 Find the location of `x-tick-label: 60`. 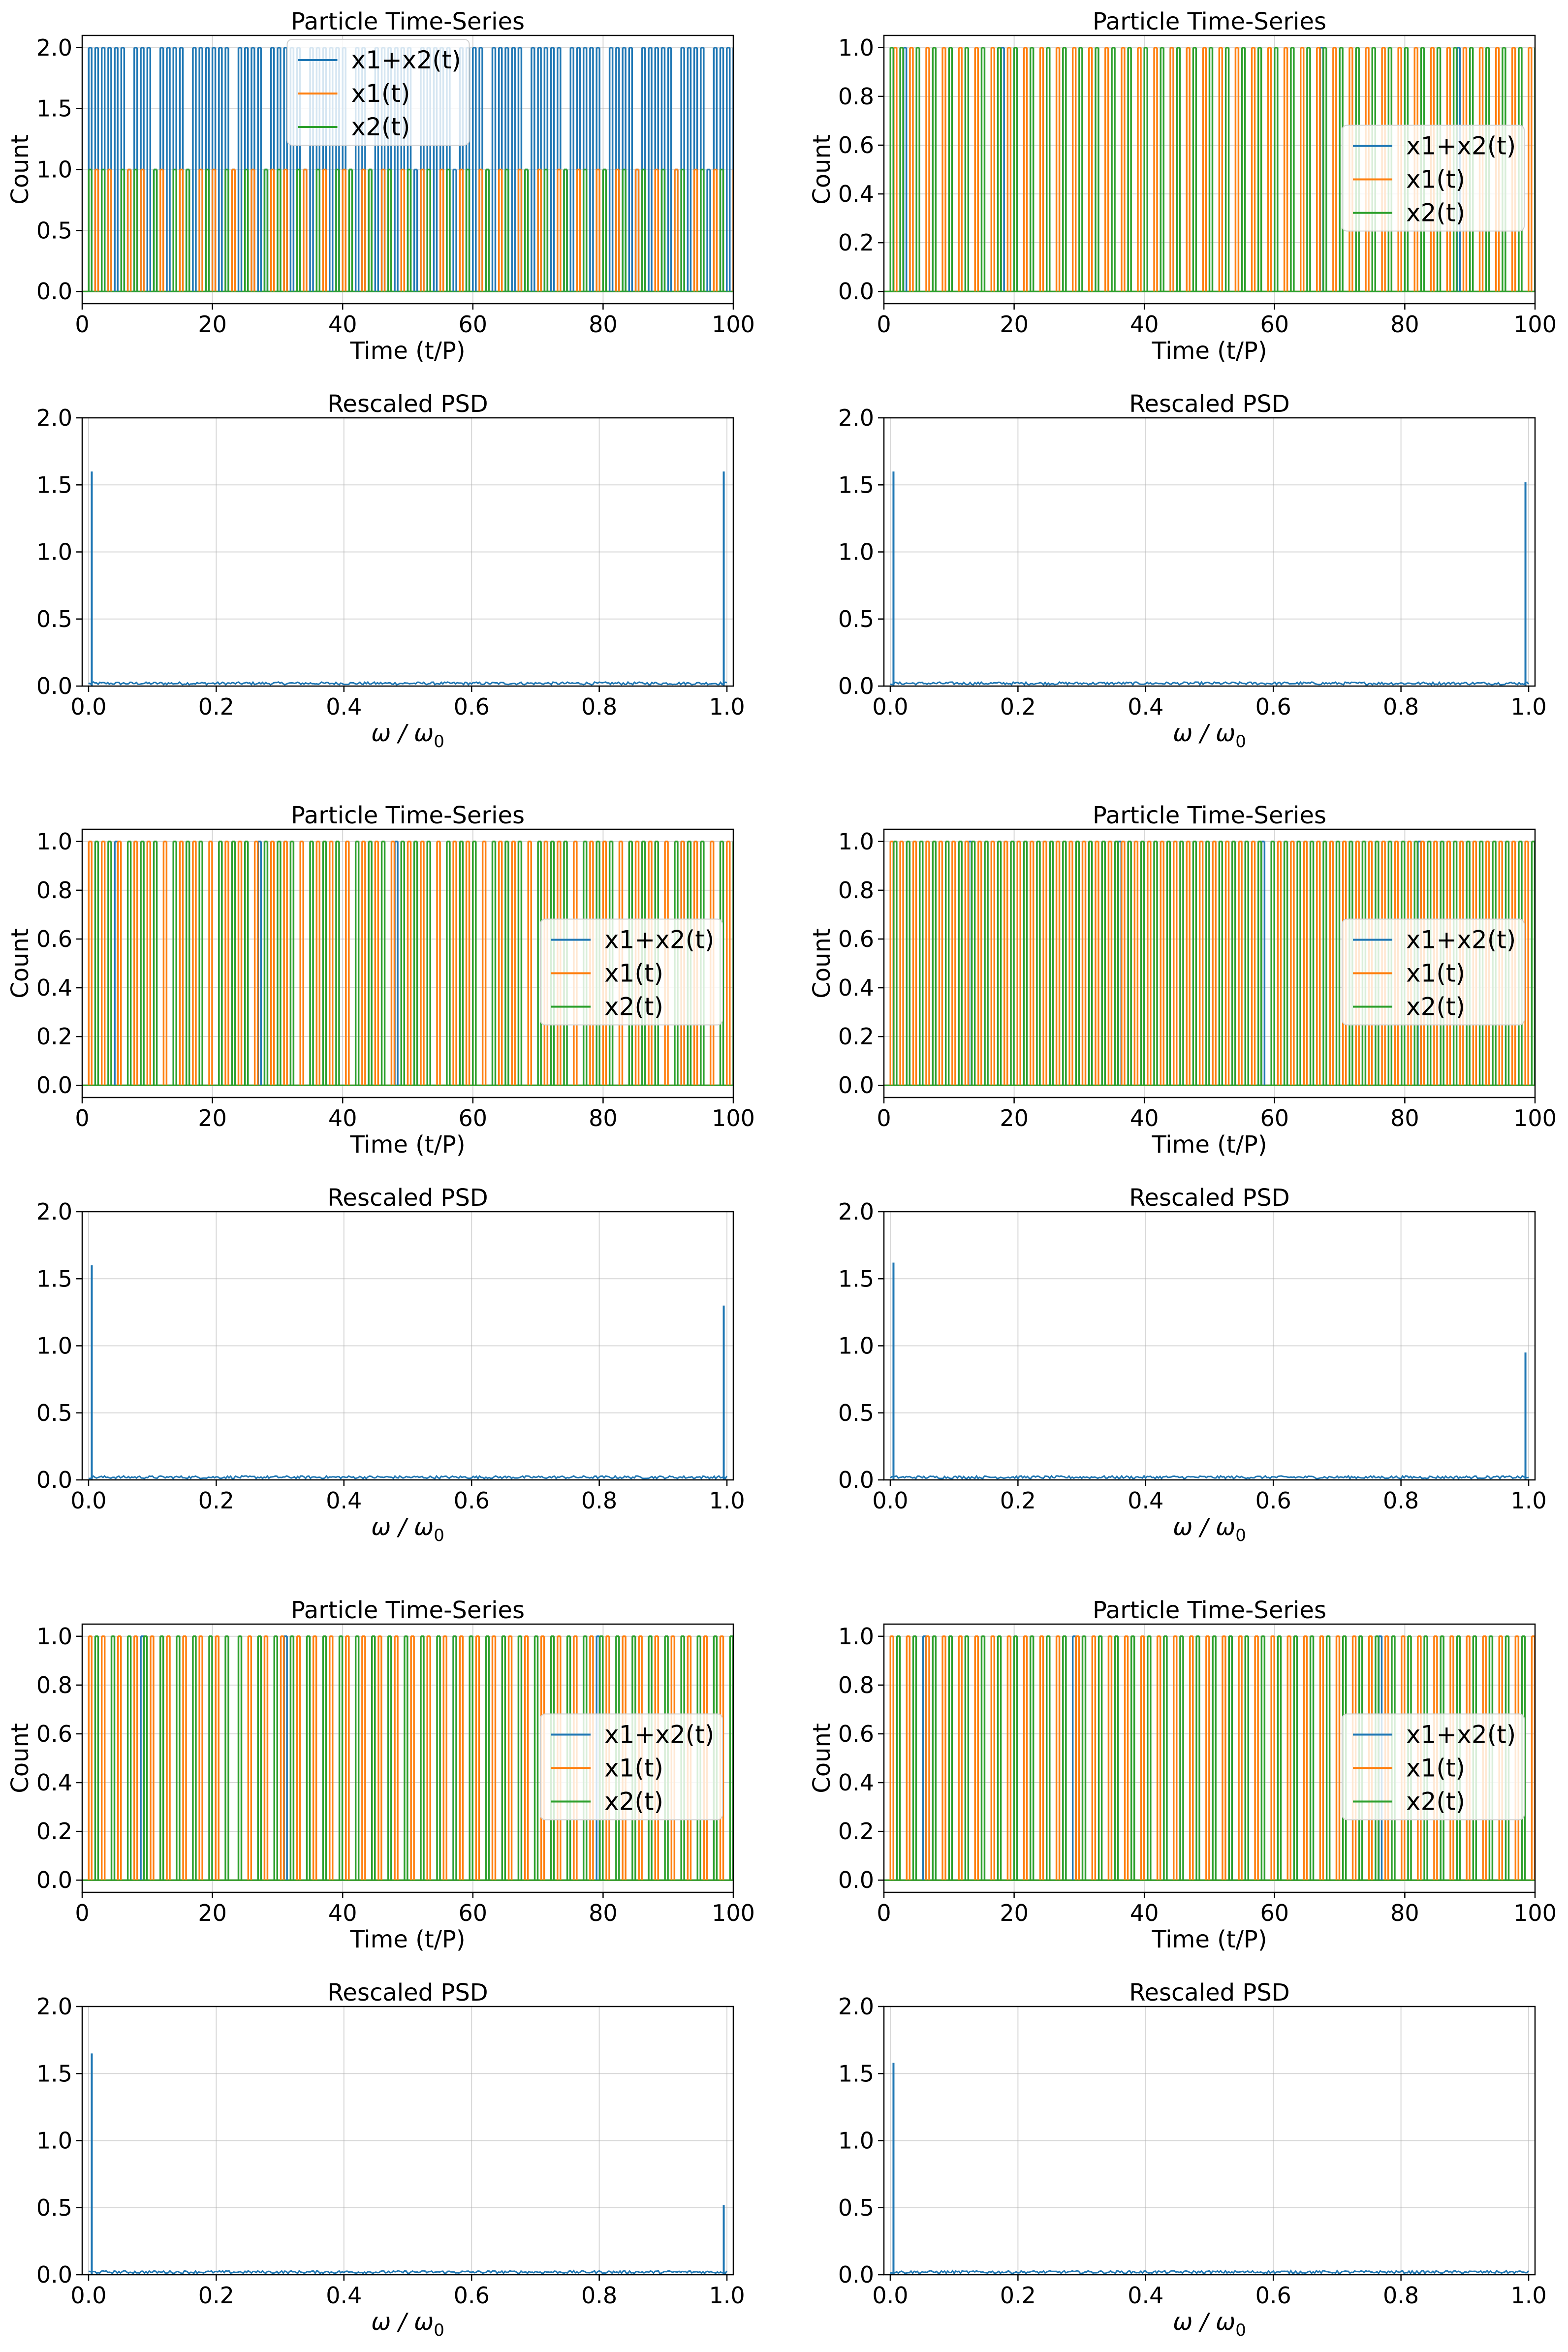

x-tick-label: 60 is located at coordinates (1274, 1913).